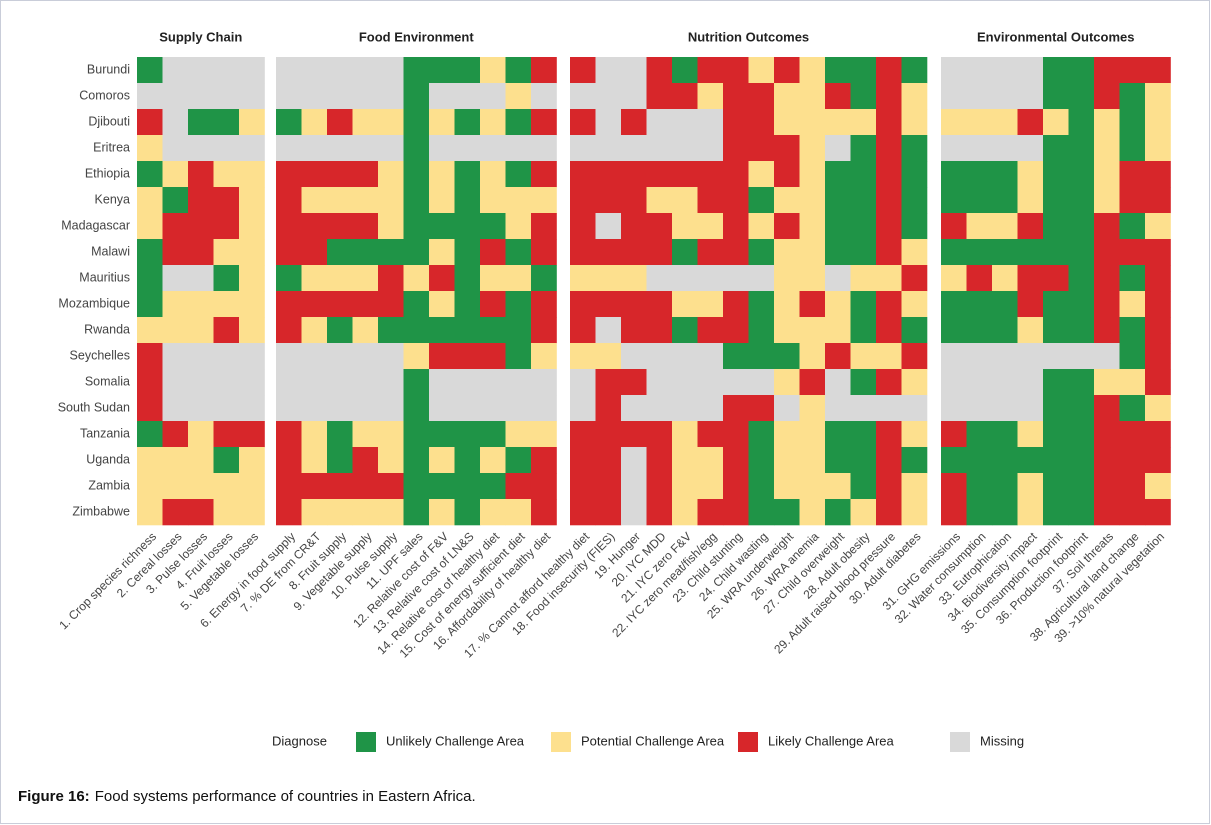 The height and width of the screenshot is (825, 1211). I want to click on row-label: Malawi, so click(110, 251).